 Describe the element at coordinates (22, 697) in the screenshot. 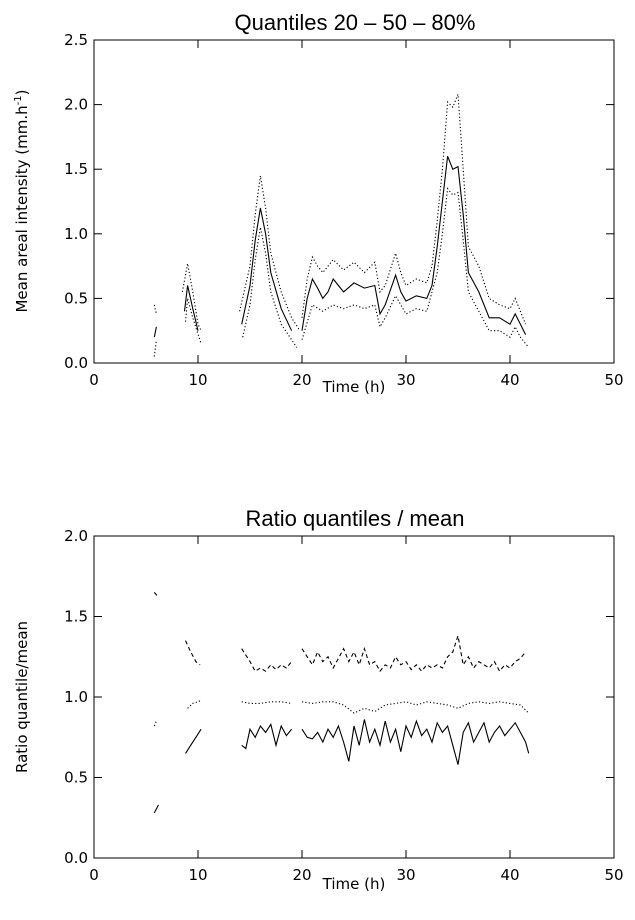

I see `chart-2-y-axis-label: Ratio quantile/mean` at that location.